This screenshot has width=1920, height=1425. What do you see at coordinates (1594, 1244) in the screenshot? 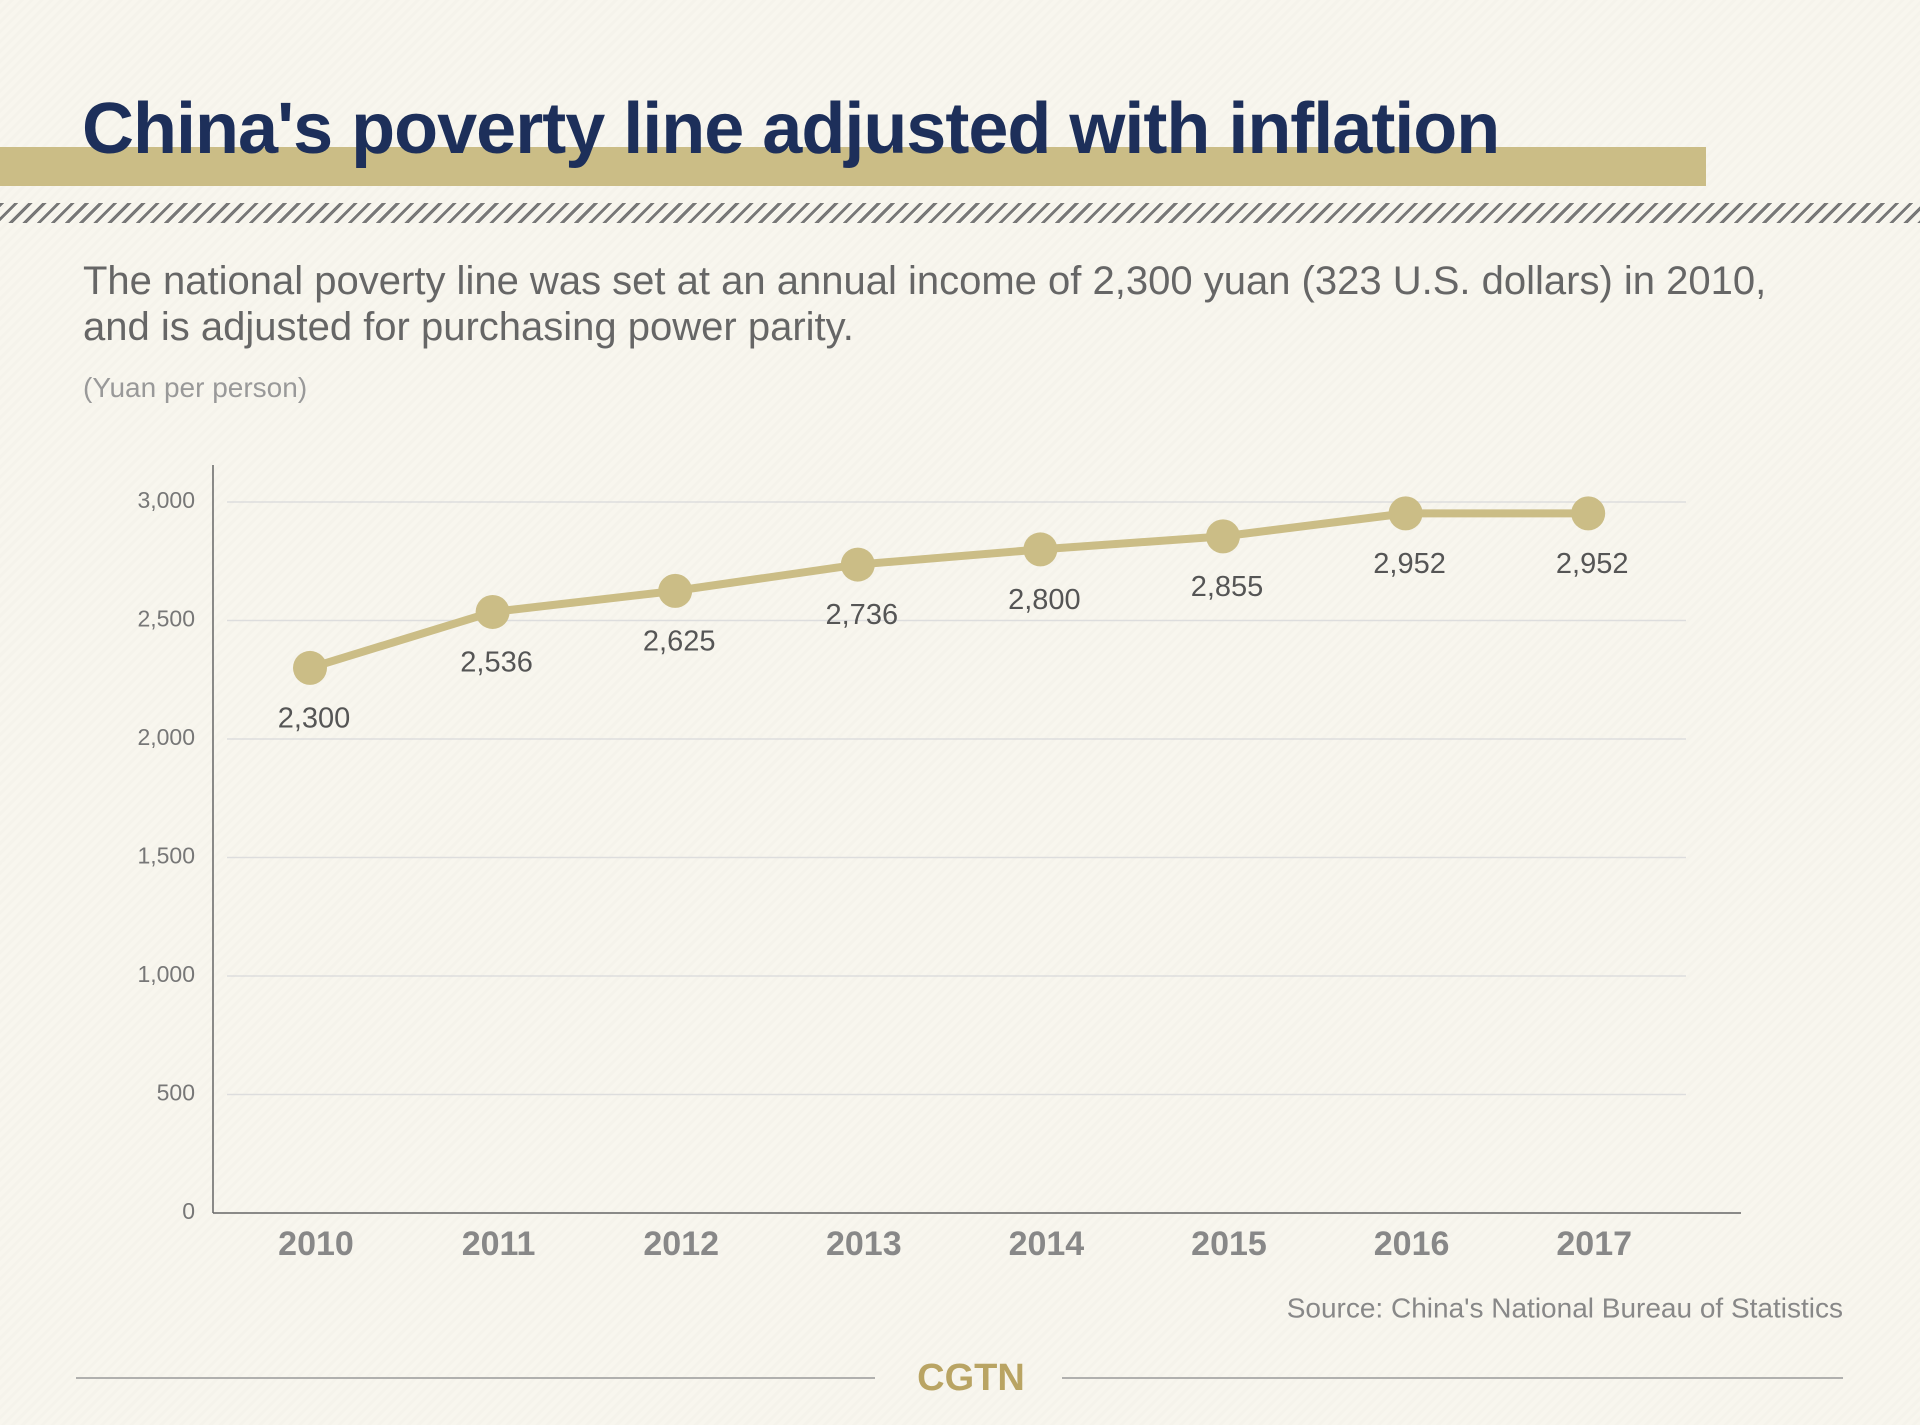
I see `x-tick-label: 2017` at bounding box center [1594, 1244].